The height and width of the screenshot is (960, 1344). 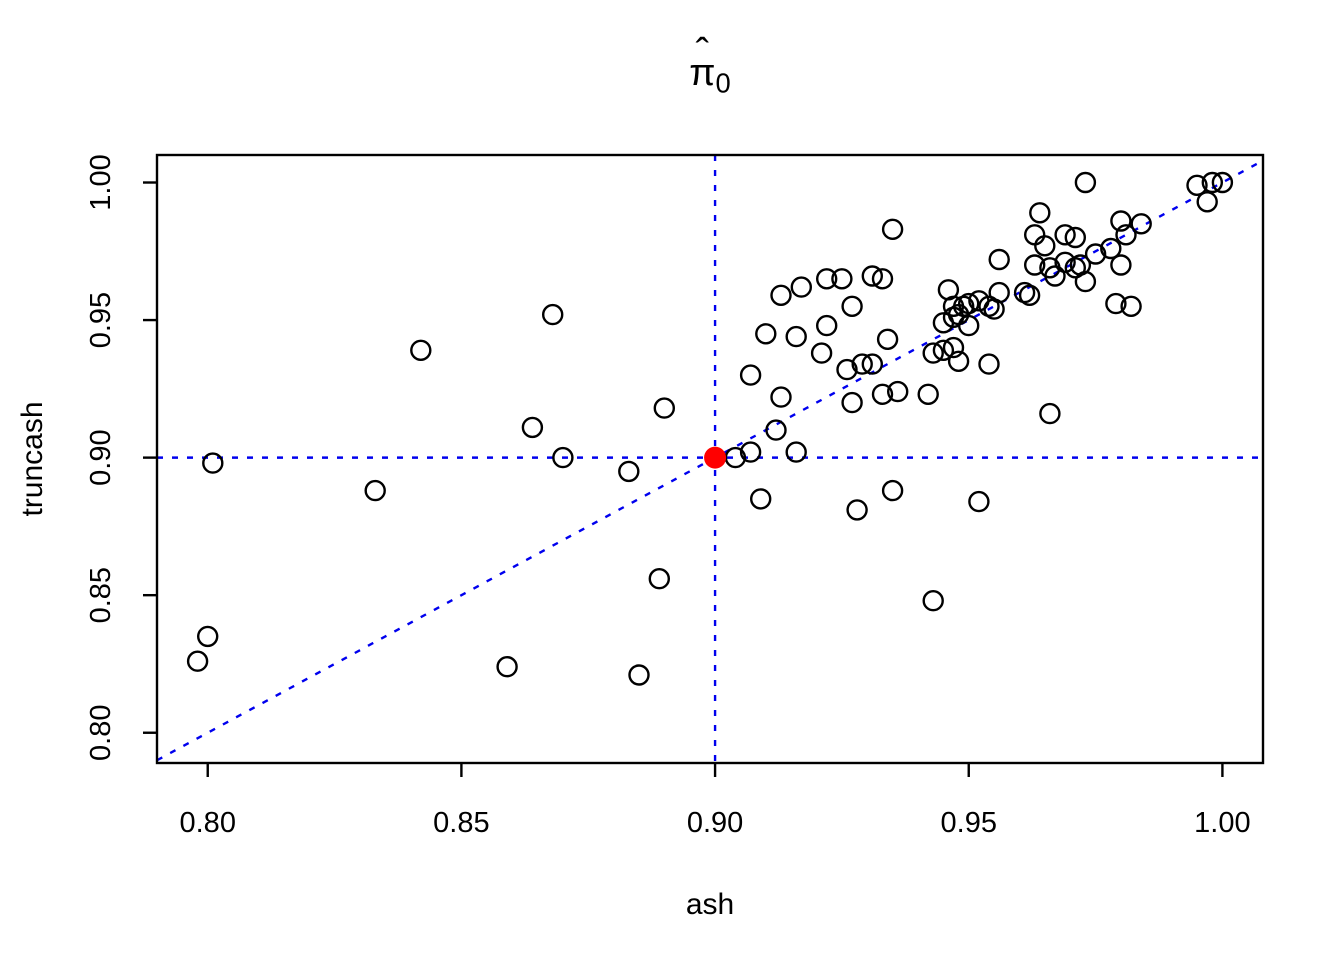 I want to click on y-tick-label: 0.95, so click(x=101, y=320).